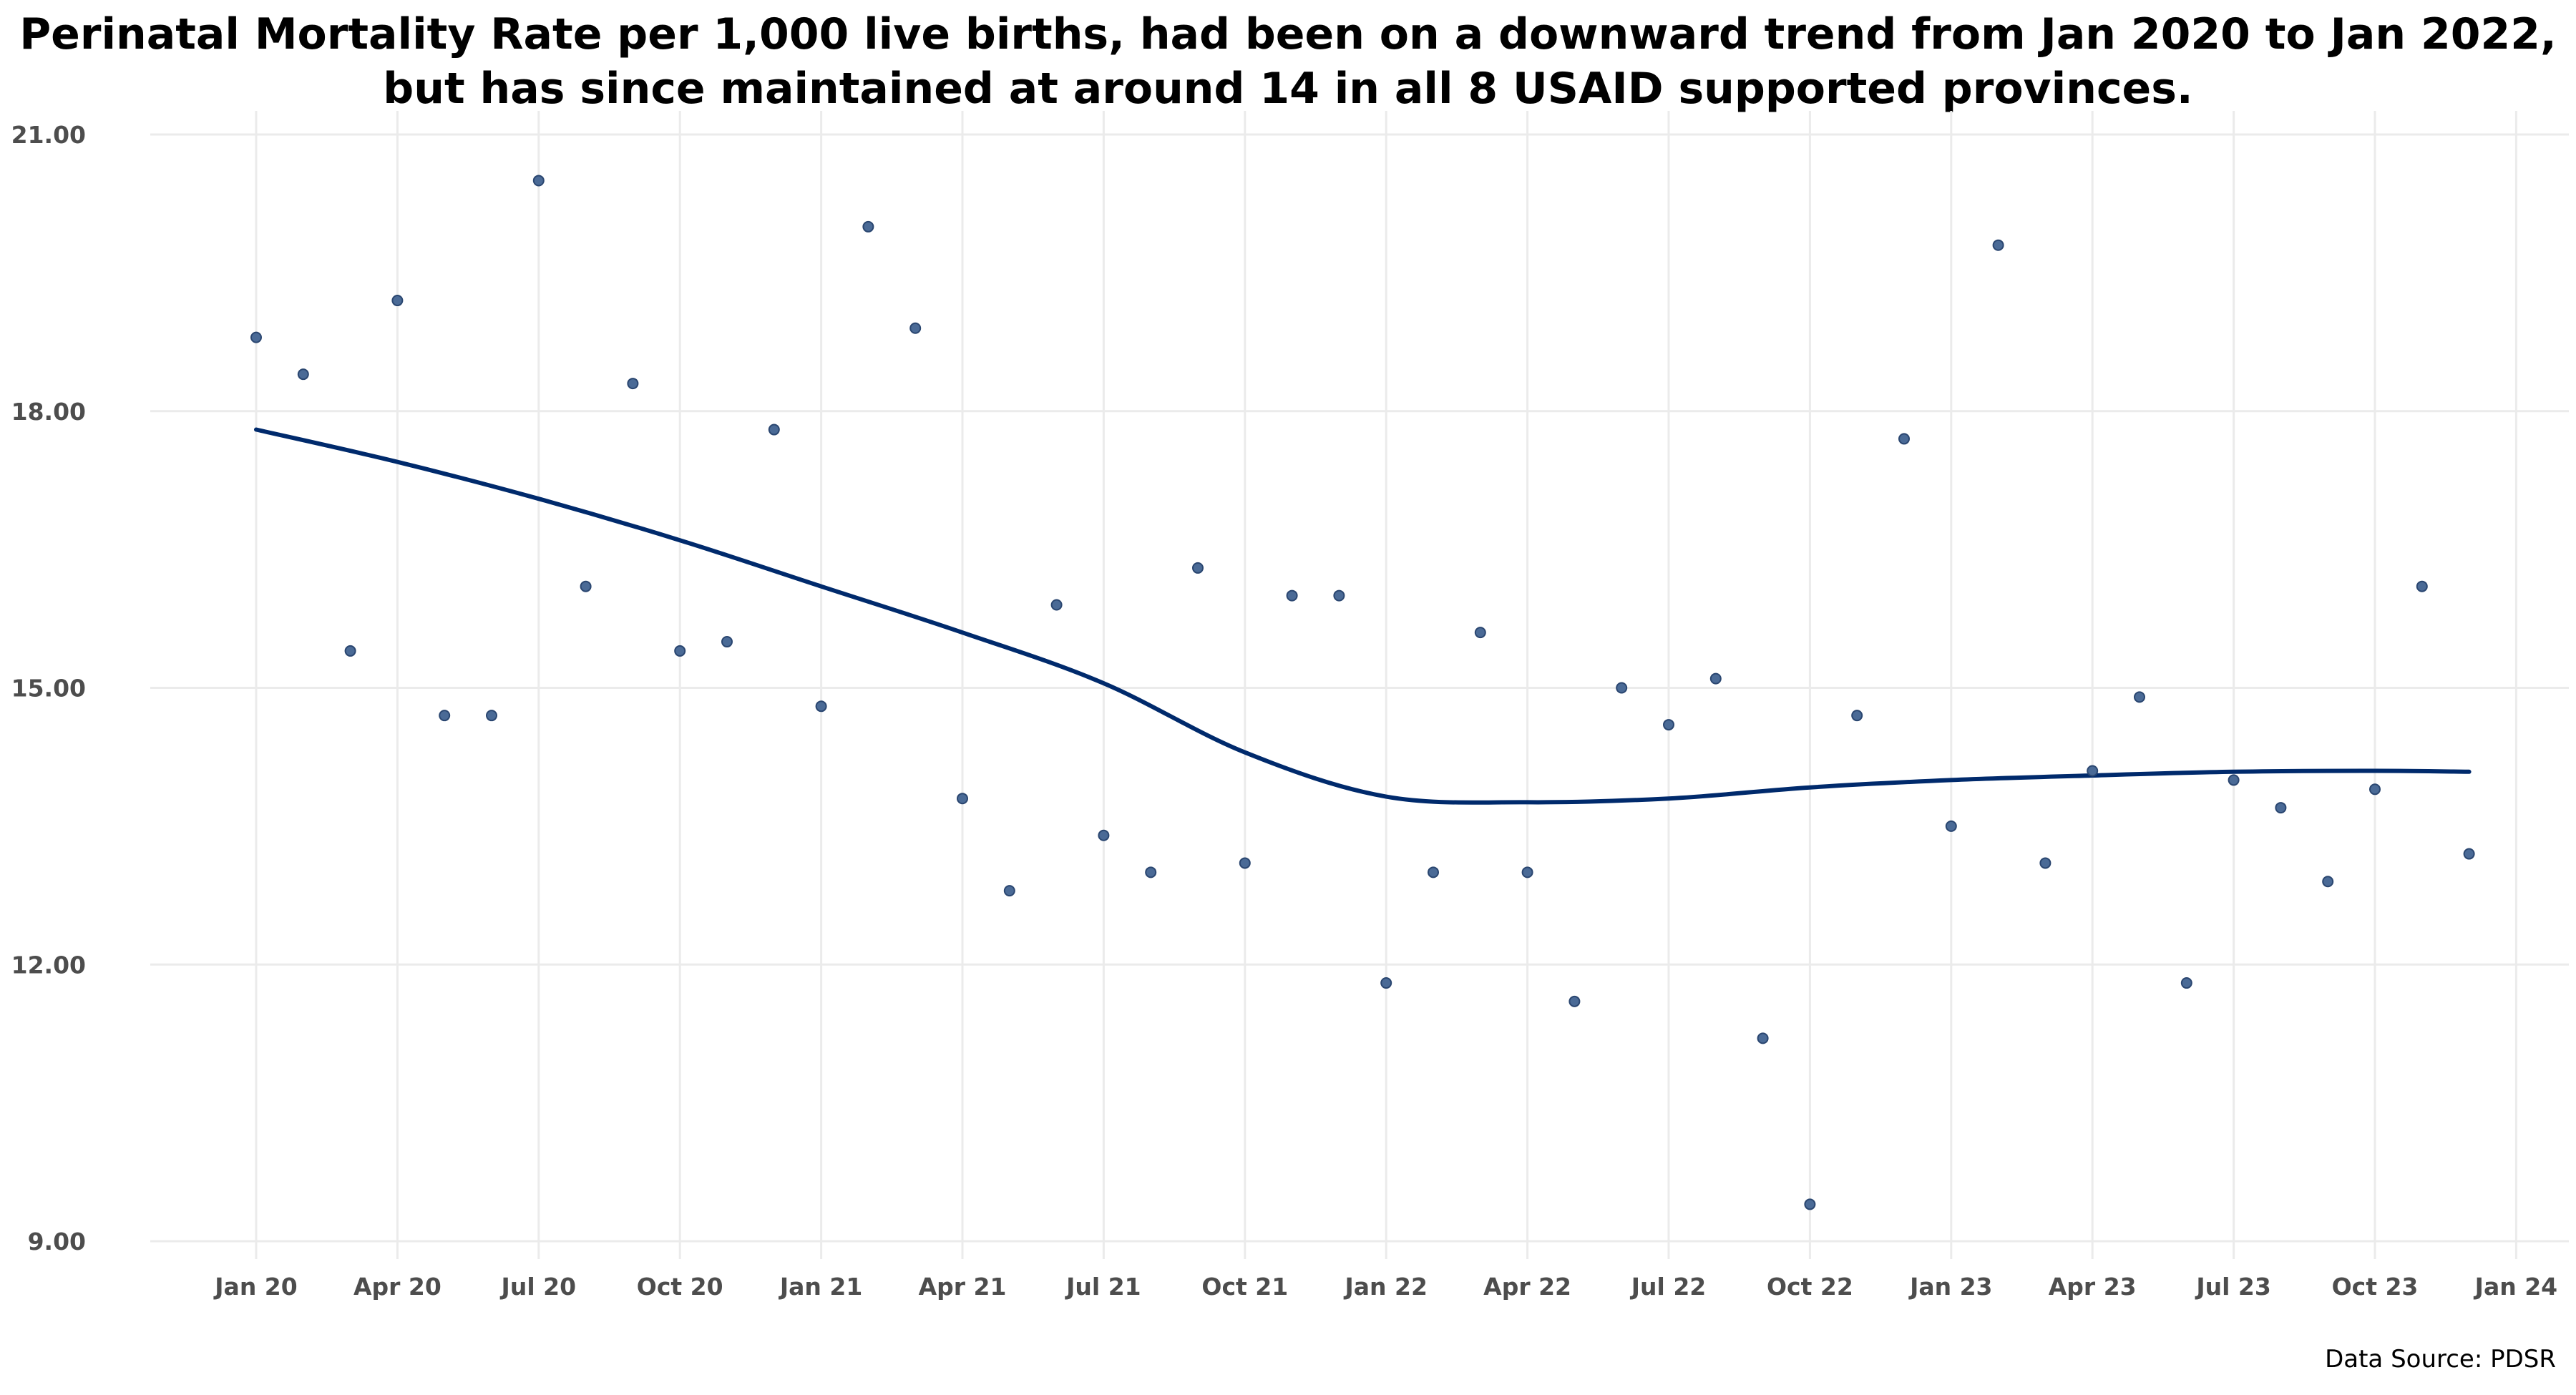 This screenshot has width=2576, height=1395. I want to click on x-tick-label: Oct 22, so click(1810, 1287).